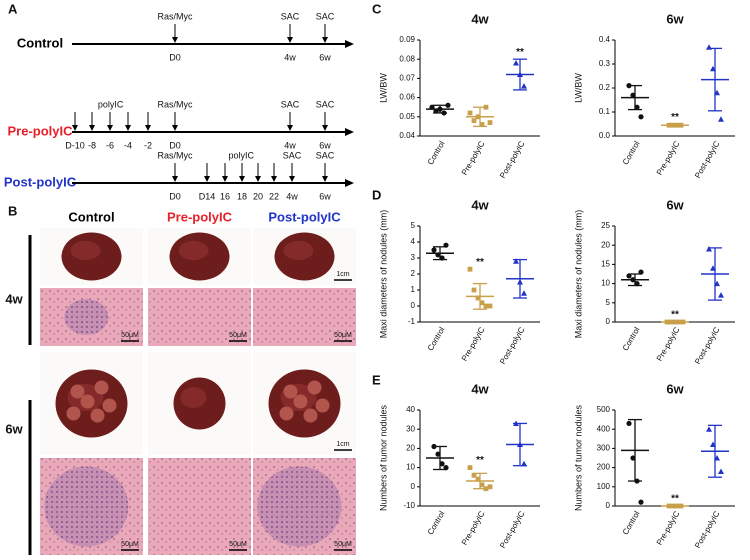  I want to click on y-axis-label: LW/BW, so click(578, 88).